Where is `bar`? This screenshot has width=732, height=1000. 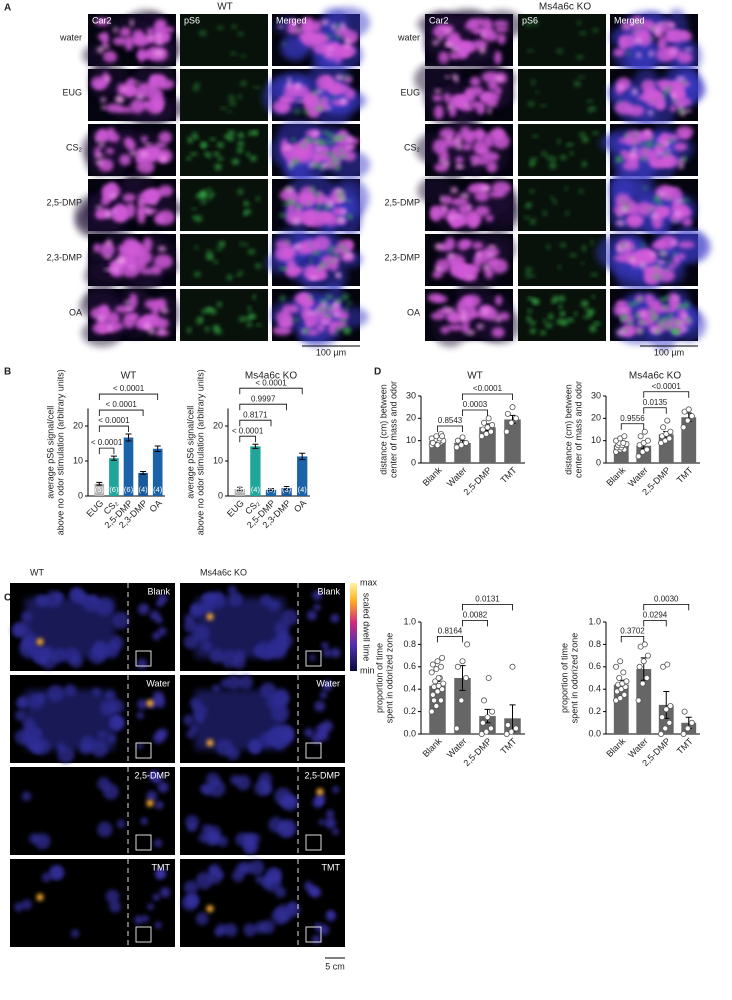 bar is located at coordinates (271, 492).